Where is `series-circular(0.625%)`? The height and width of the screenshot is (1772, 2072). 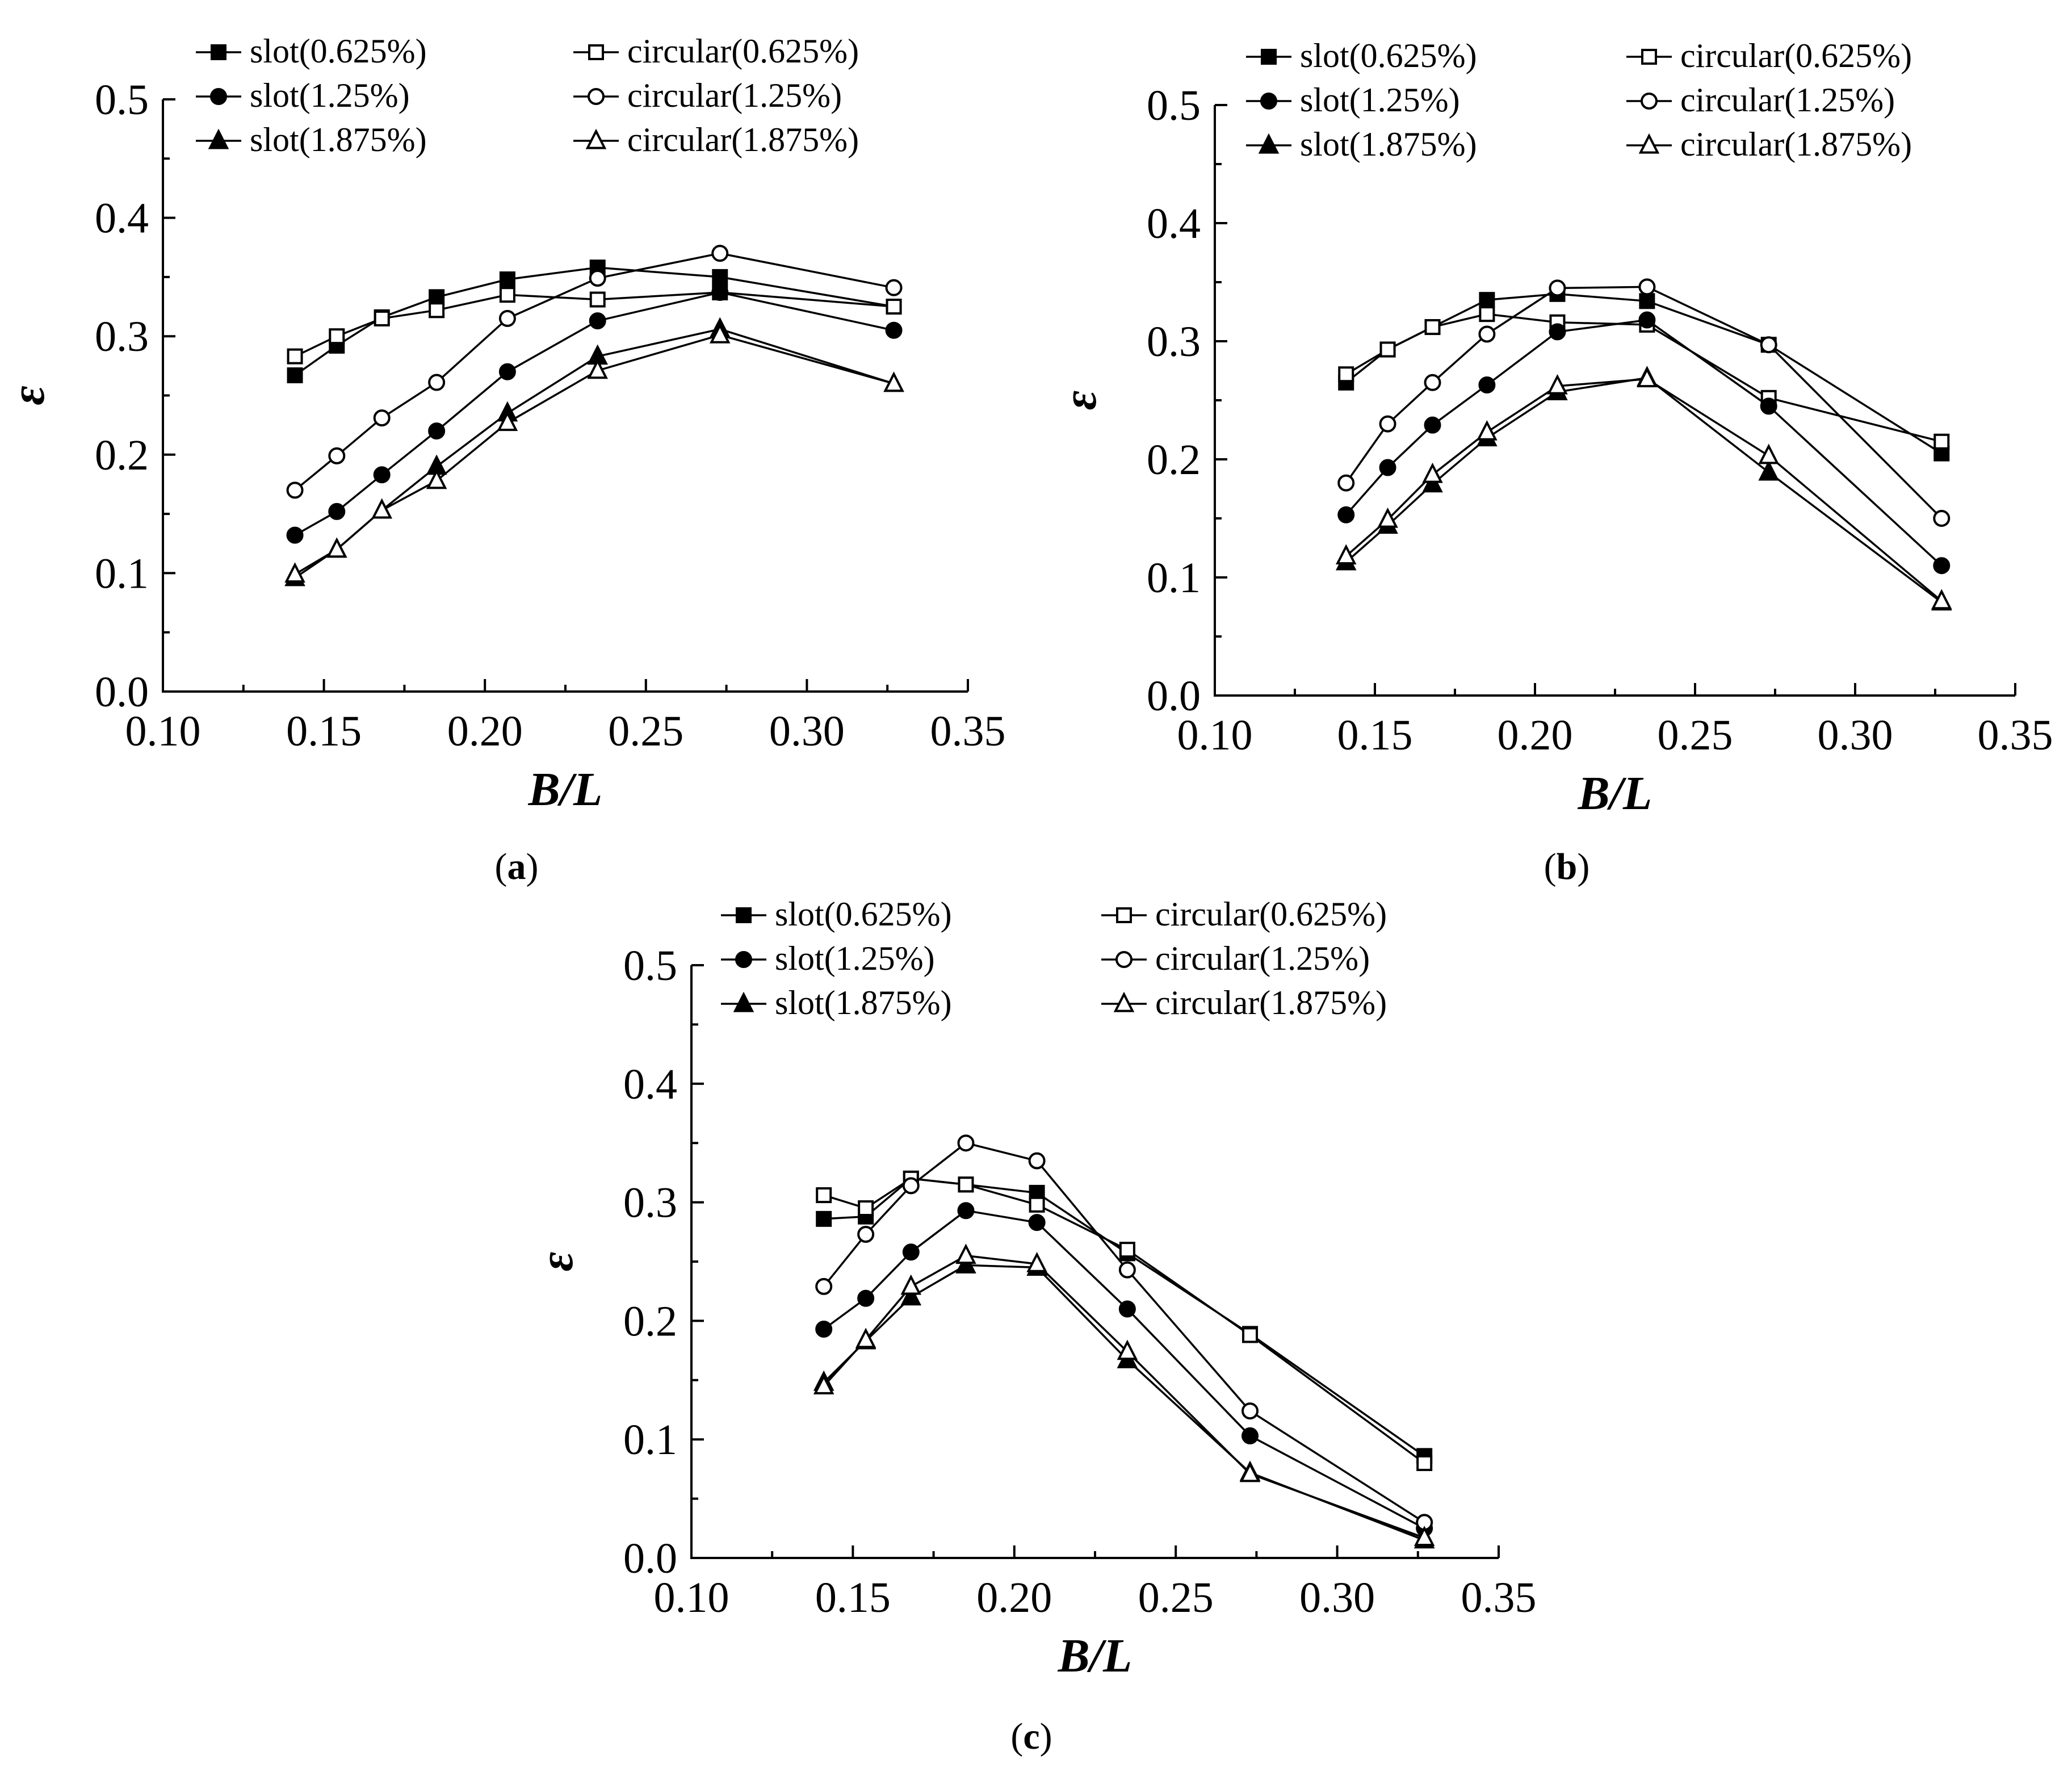
series-circular(0.625%) is located at coordinates (1124, 1320).